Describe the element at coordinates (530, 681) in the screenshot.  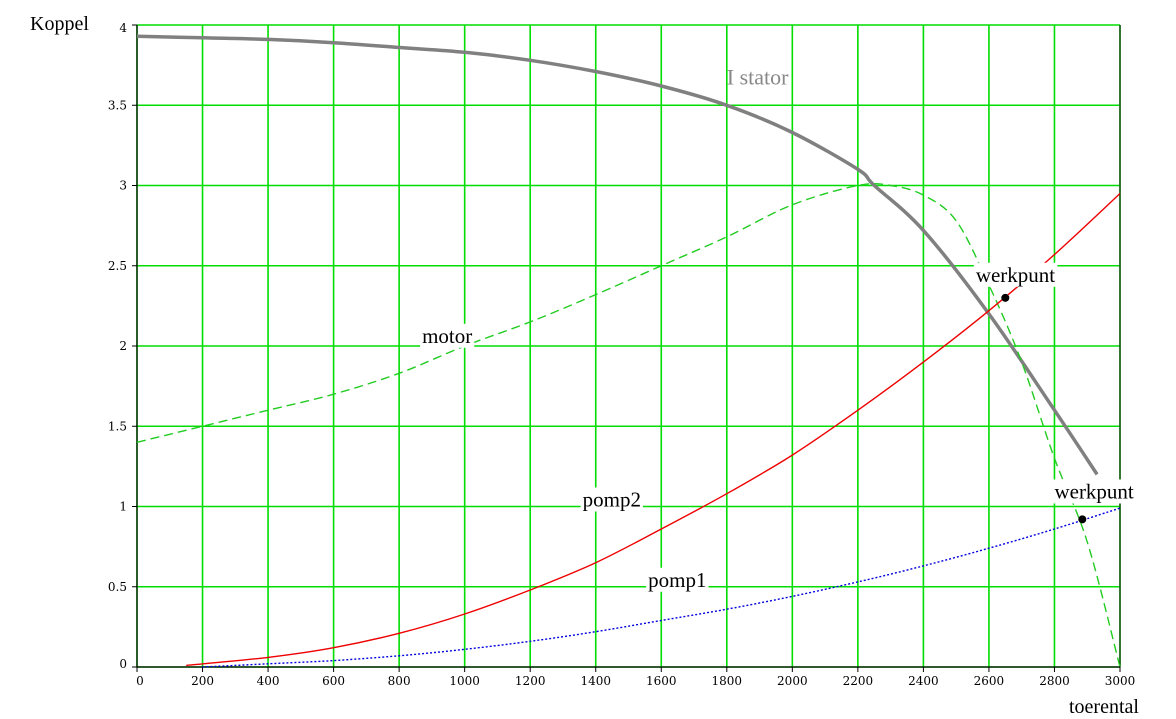
I see `x-tick-label-6: 1200` at that location.